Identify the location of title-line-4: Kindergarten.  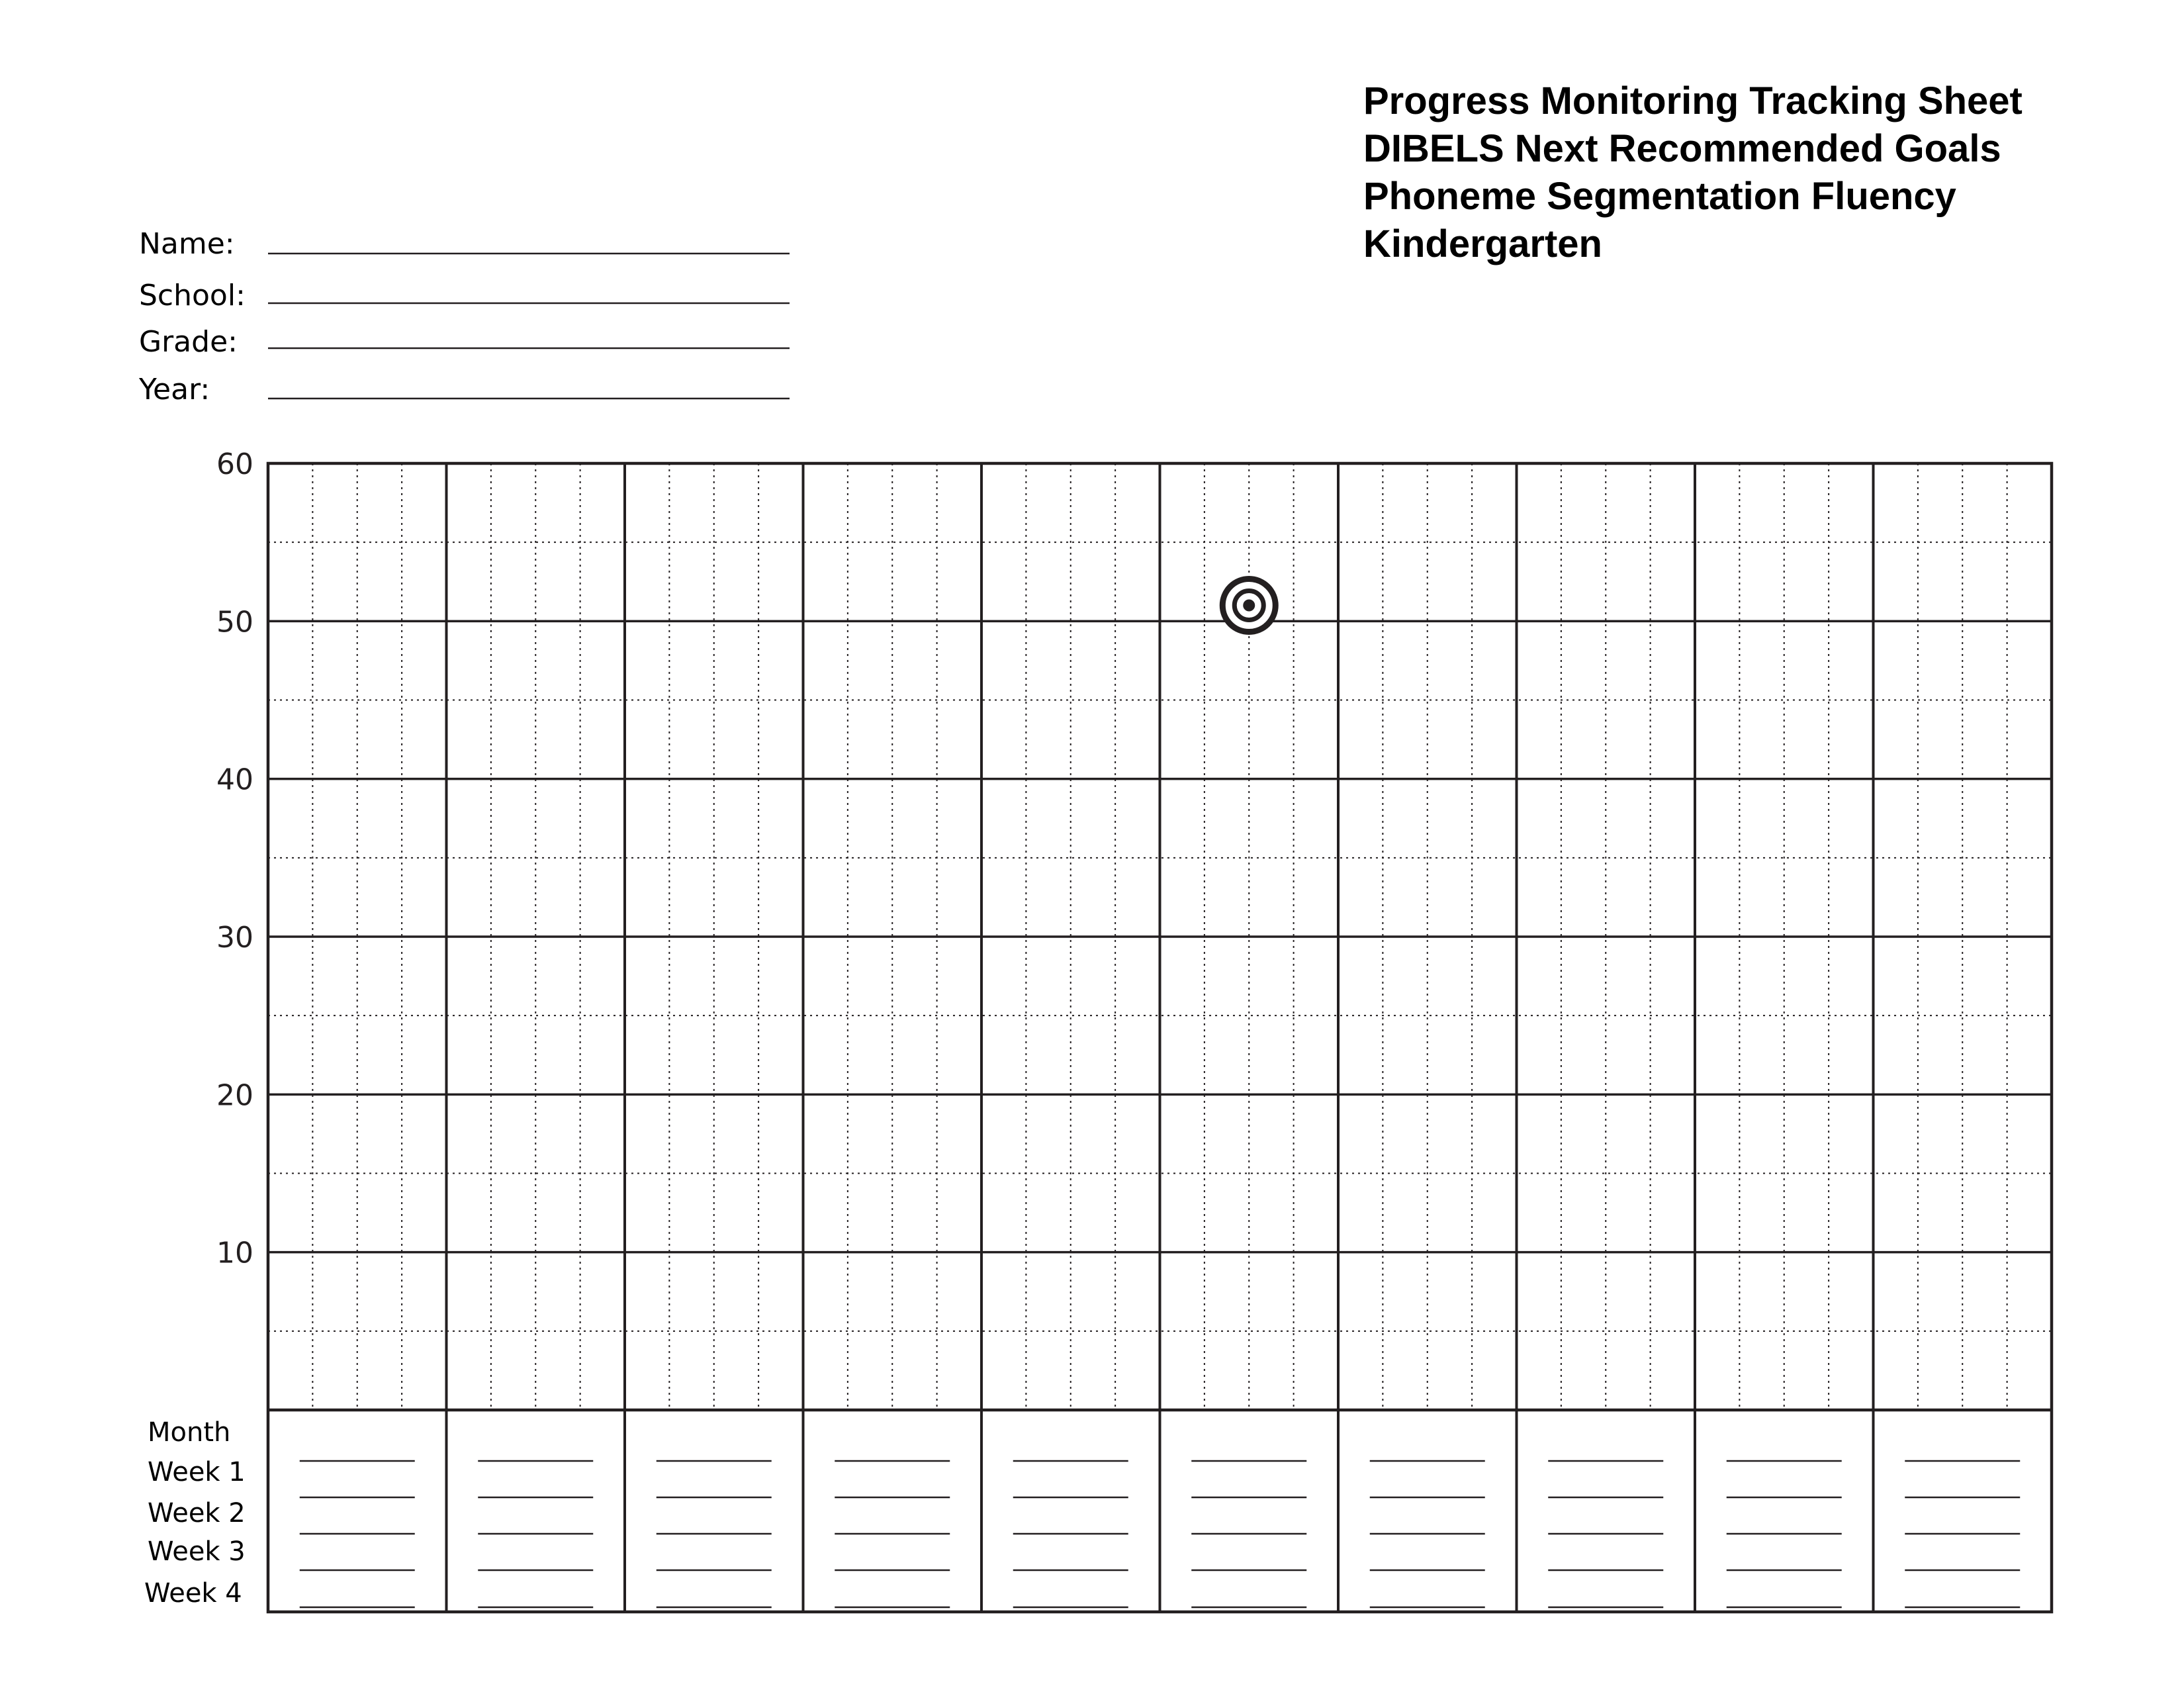
(1482, 243).